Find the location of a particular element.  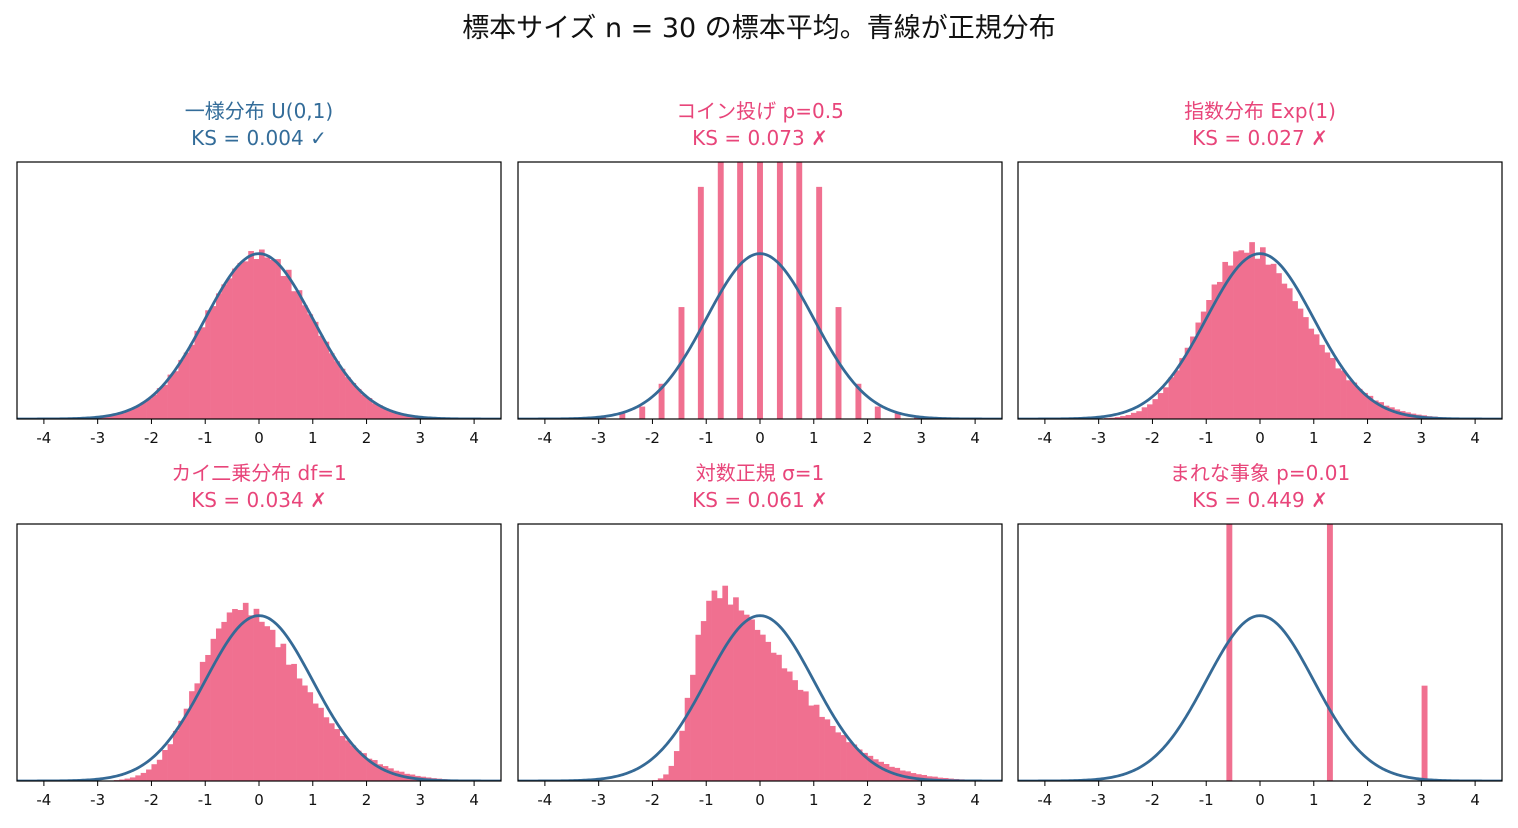

panel-title-coin: コイン投げ p=0.5 KS = 0.073 ✗ is located at coordinates (760, 125).